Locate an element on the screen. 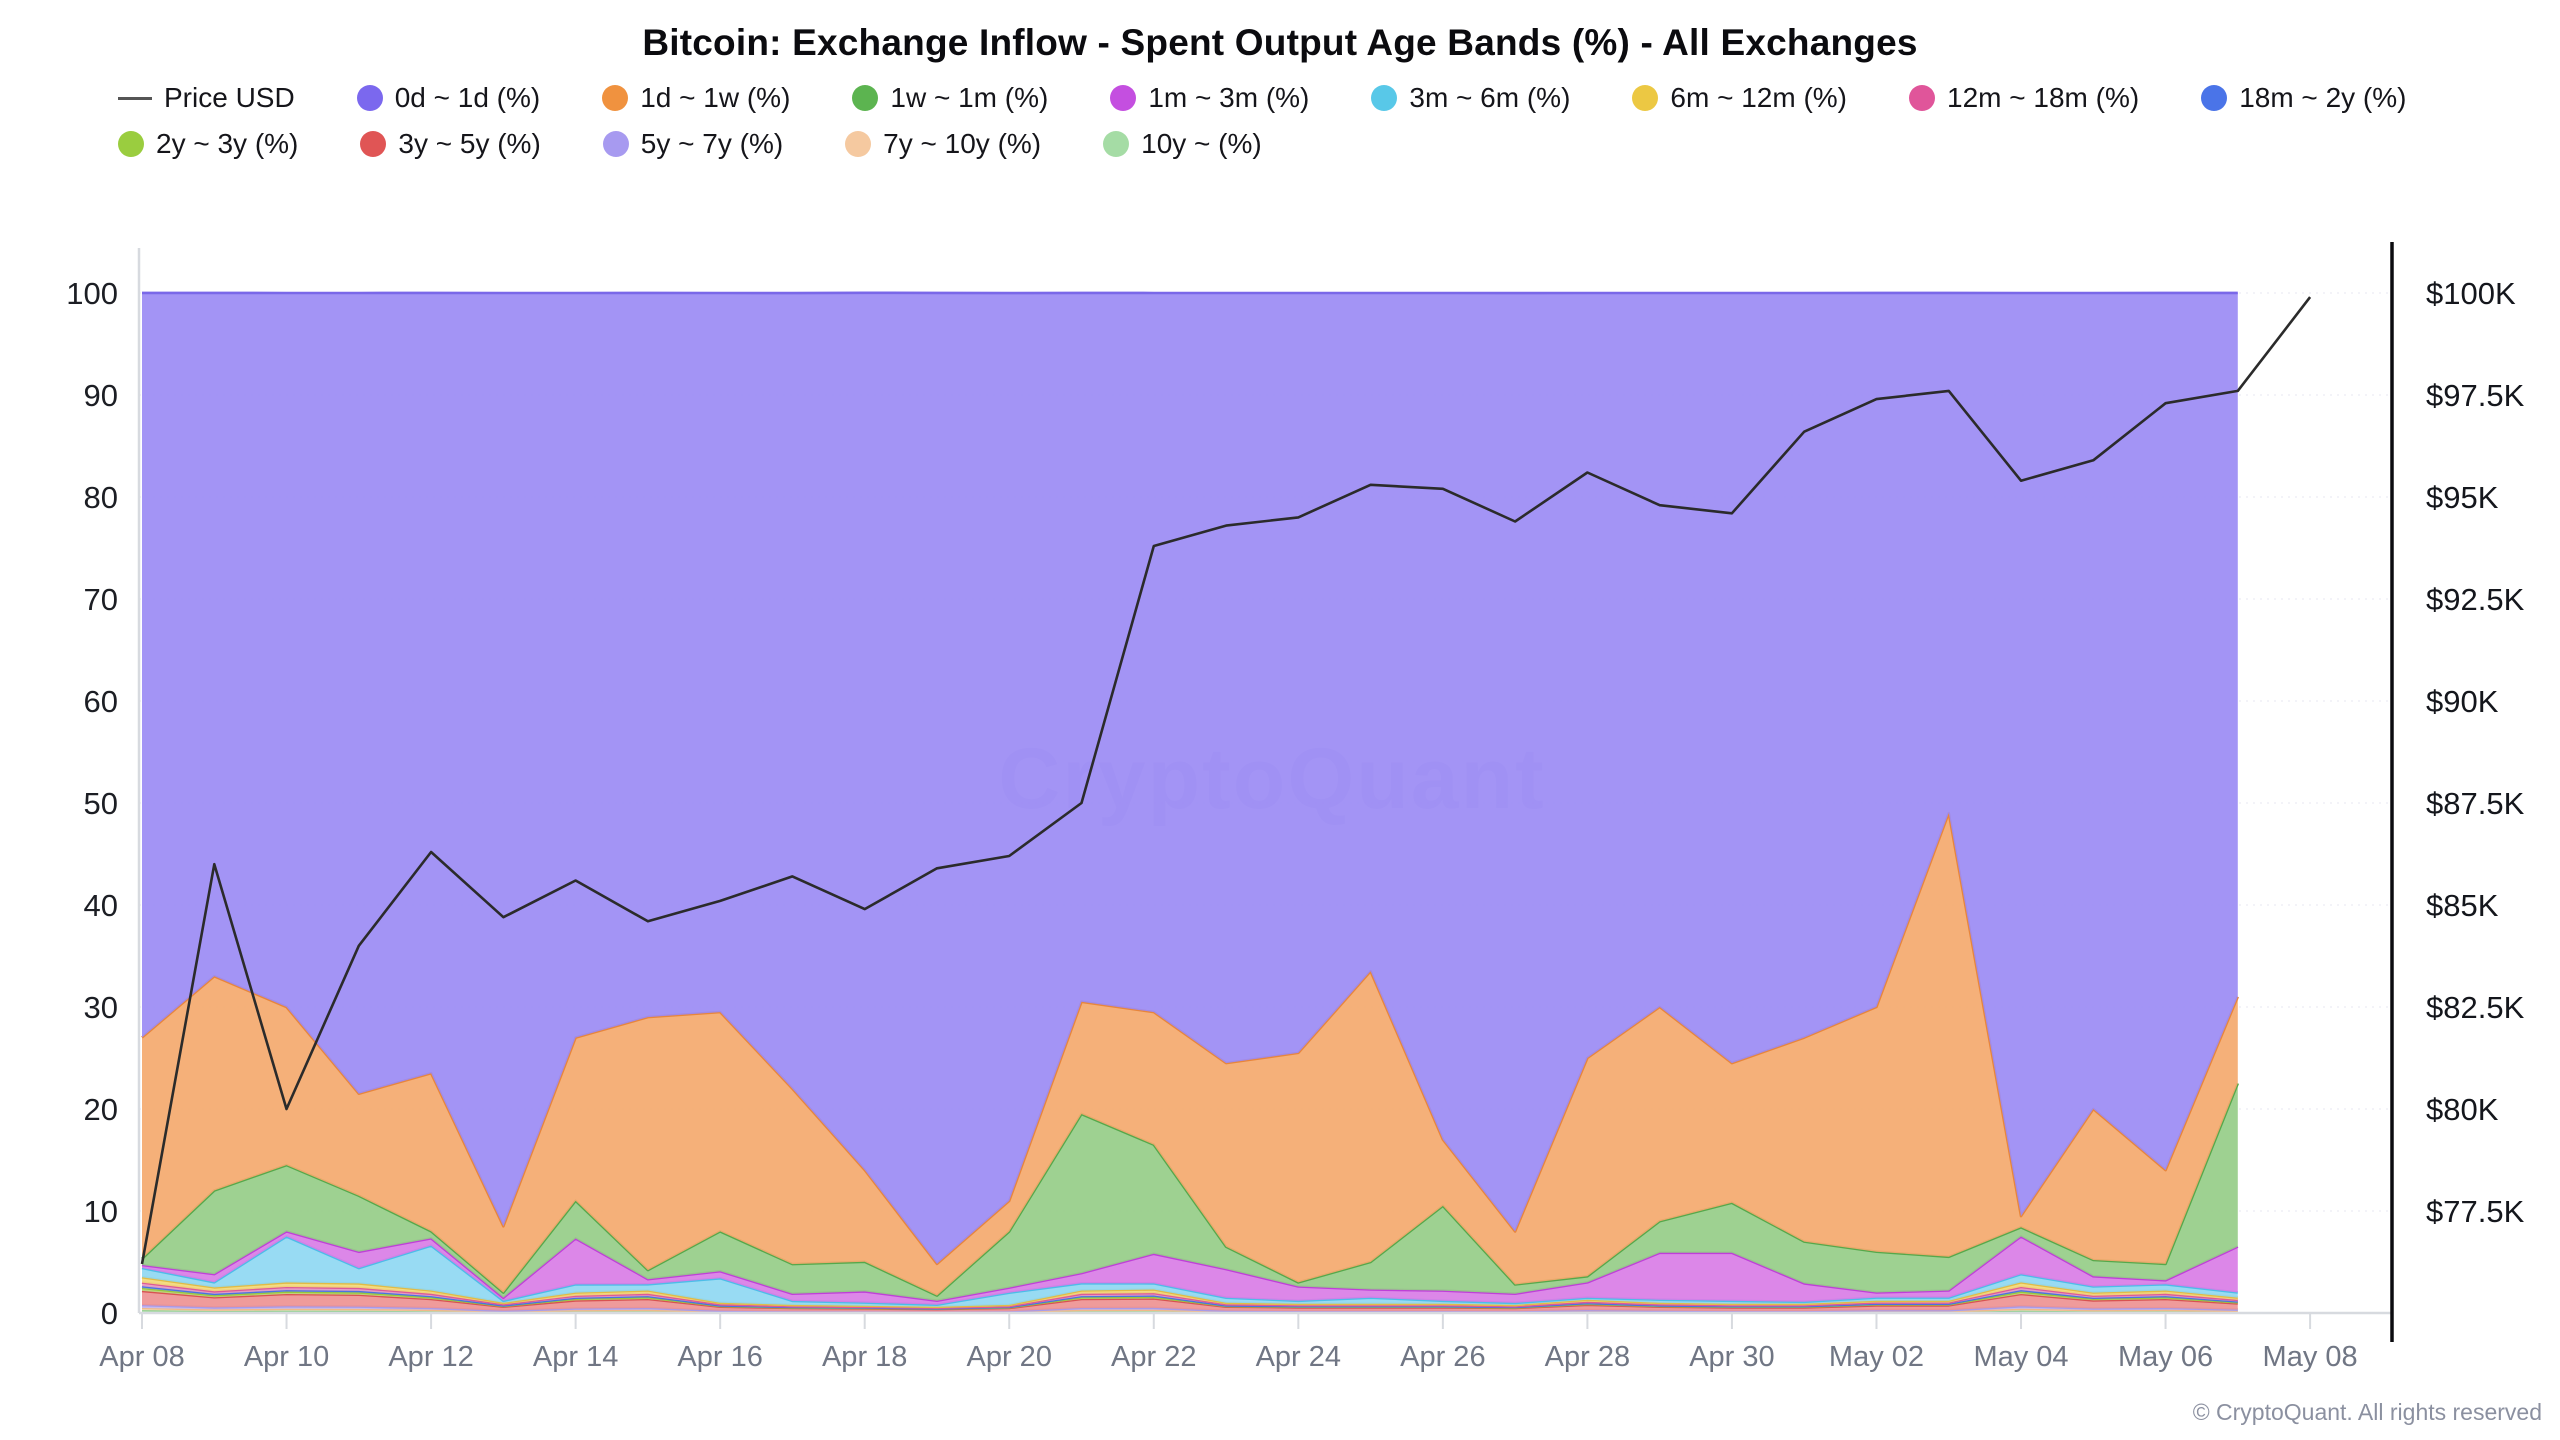 This screenshot has width=2560, height=1440. legend-item-label: 1m ~ 3m (%) is located at coordinates (1229, 97).